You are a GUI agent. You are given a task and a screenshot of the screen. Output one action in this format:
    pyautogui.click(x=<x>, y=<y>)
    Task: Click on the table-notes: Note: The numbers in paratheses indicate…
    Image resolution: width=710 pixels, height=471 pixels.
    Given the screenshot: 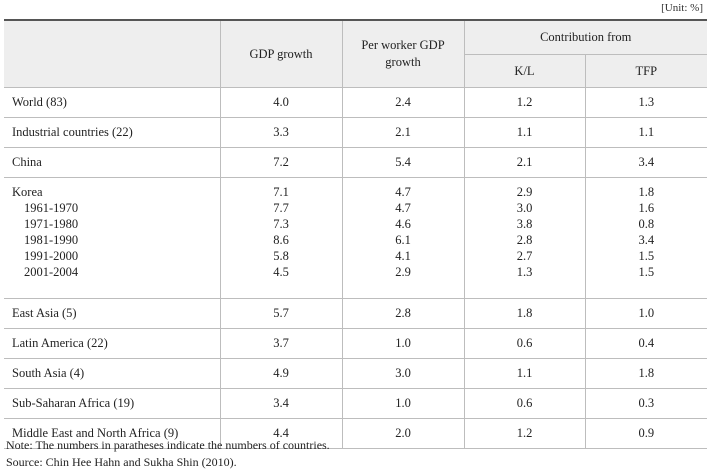 What is the action you would take?
    pyautogui.click(x=168, y=454)
    